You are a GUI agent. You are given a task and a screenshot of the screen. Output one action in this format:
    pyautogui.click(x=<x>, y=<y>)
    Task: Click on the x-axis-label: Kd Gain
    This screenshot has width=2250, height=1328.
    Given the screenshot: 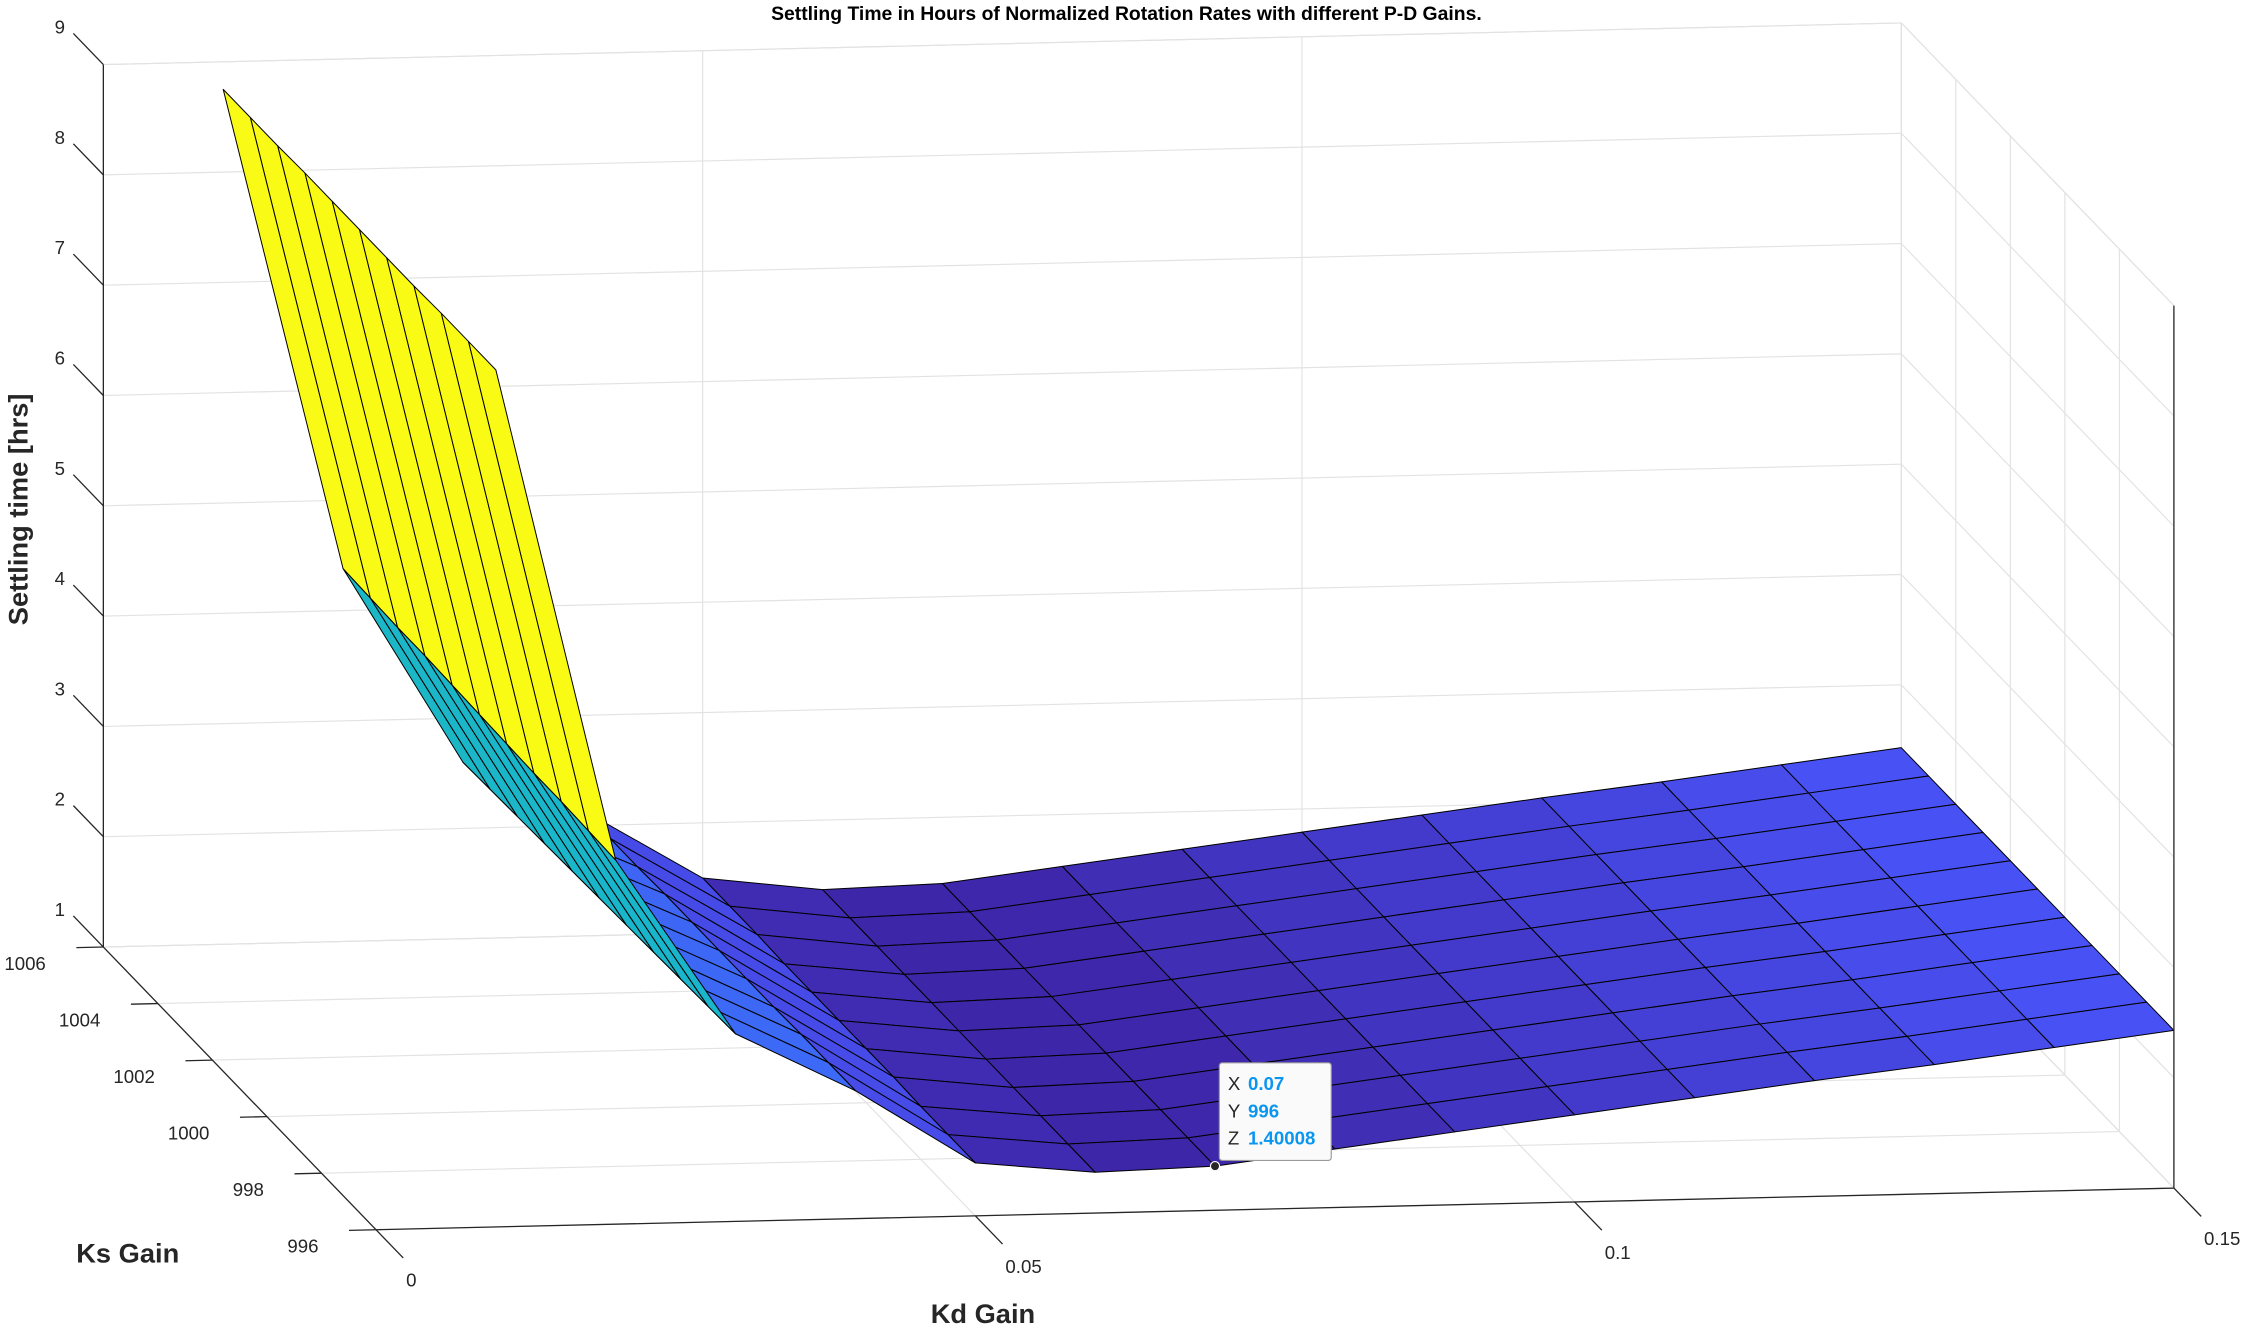 What is the action you would take?
    pyautogui.click(x=983, y=1313)
    